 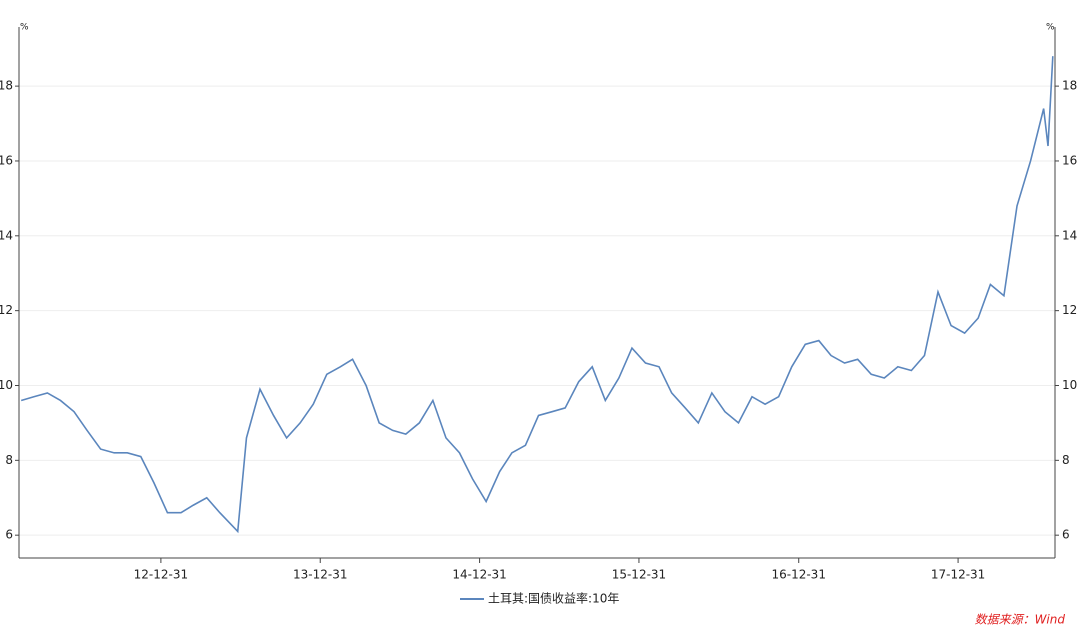 I want to click on y2-tick-label: 18, so click(x=1069, y=86).